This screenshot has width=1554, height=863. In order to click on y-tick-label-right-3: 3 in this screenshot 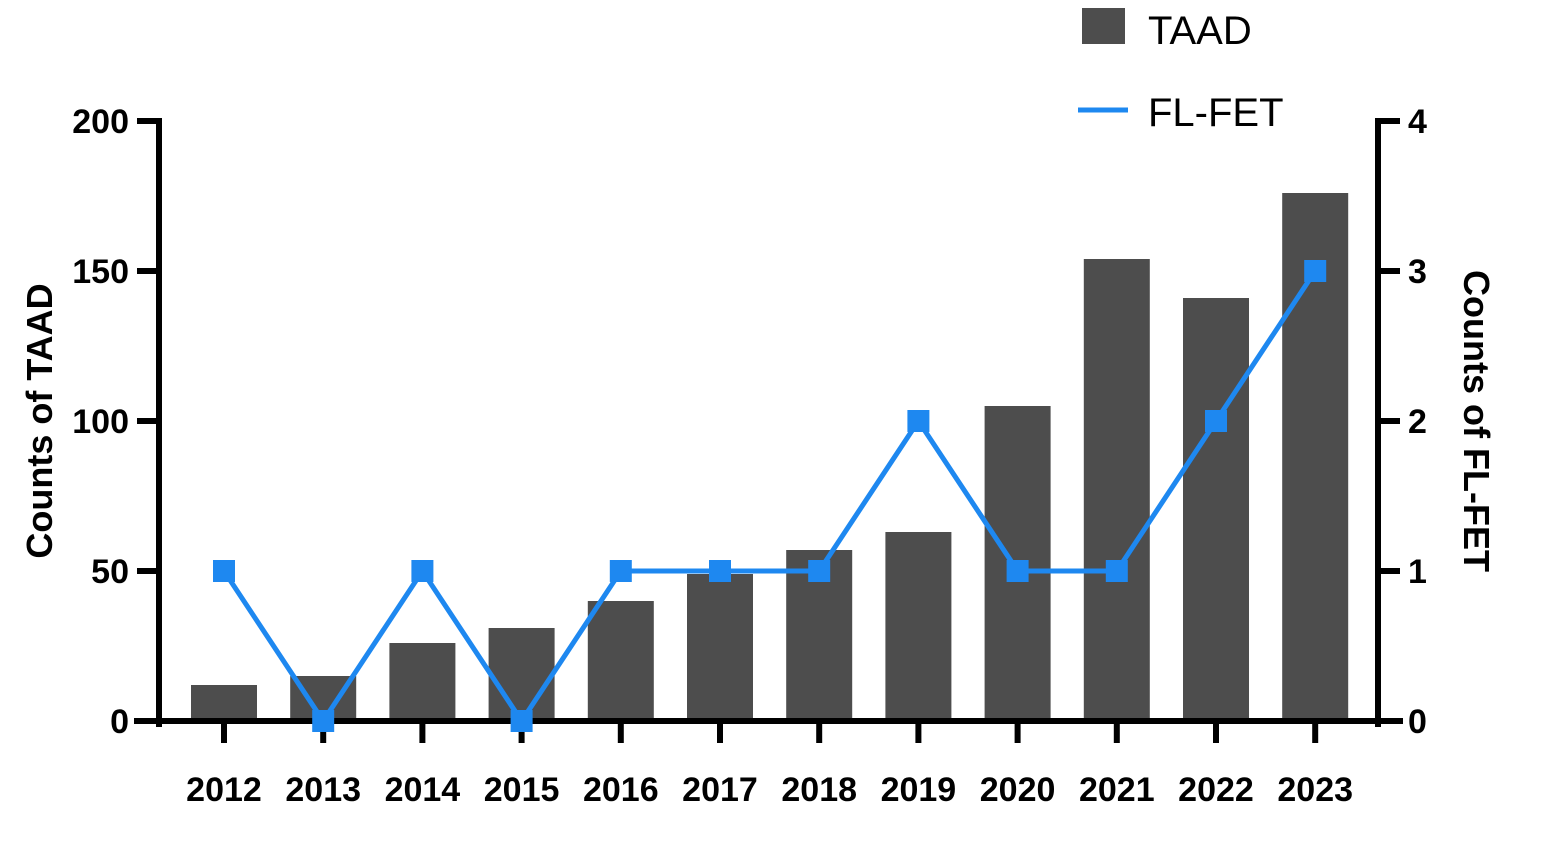, I will do `click(1417, 272)`.